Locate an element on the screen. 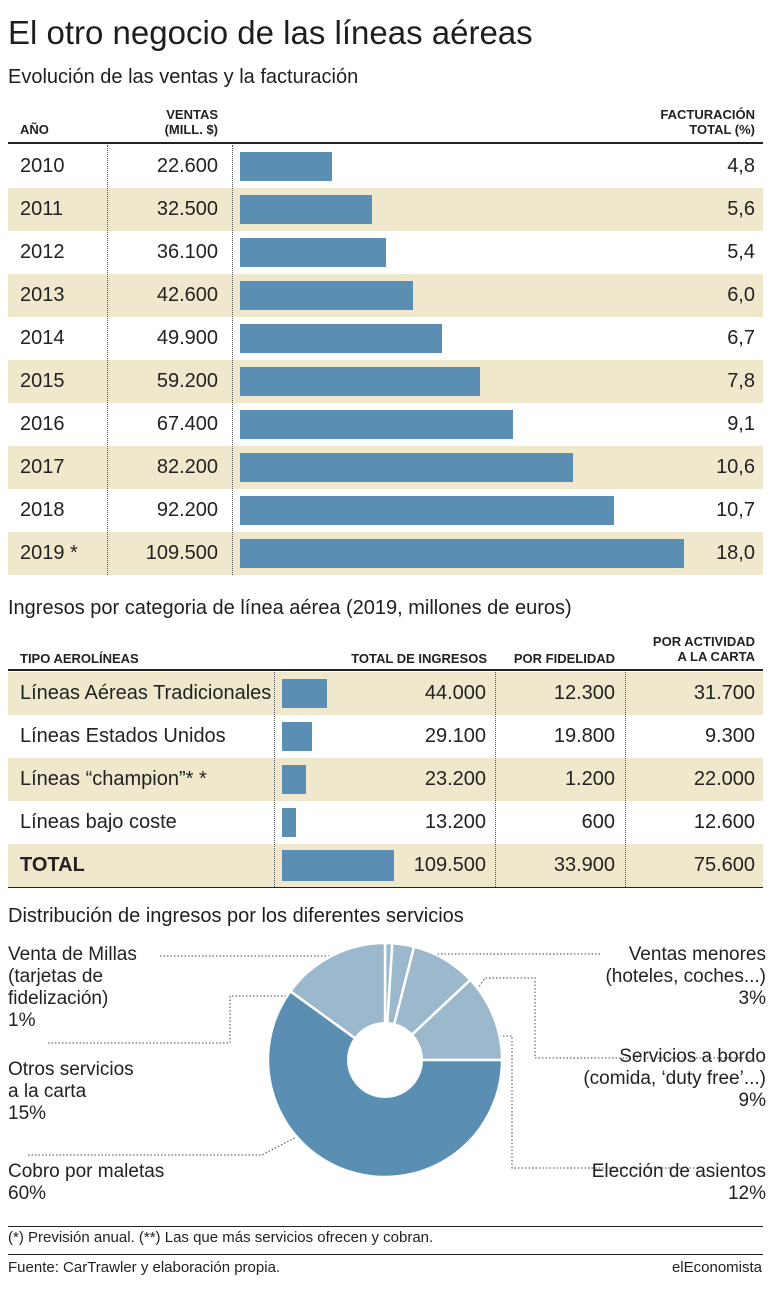 The height and width of the screenshot is (1300, 770). category-name: Líneas Estados Unidos is located at coordinates (123, 736).